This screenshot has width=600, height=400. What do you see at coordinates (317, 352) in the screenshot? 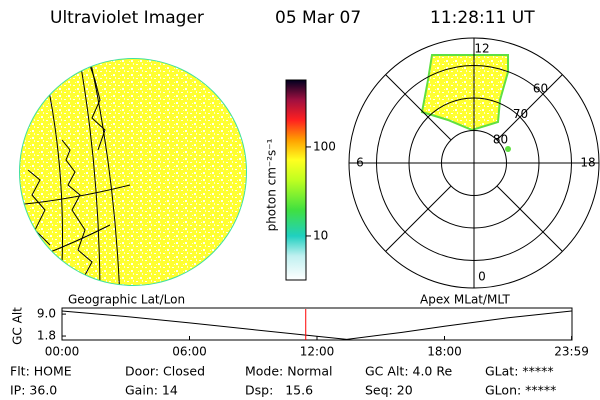
I see `x-tick-label: 12:00` at bounding box center [317, 352].